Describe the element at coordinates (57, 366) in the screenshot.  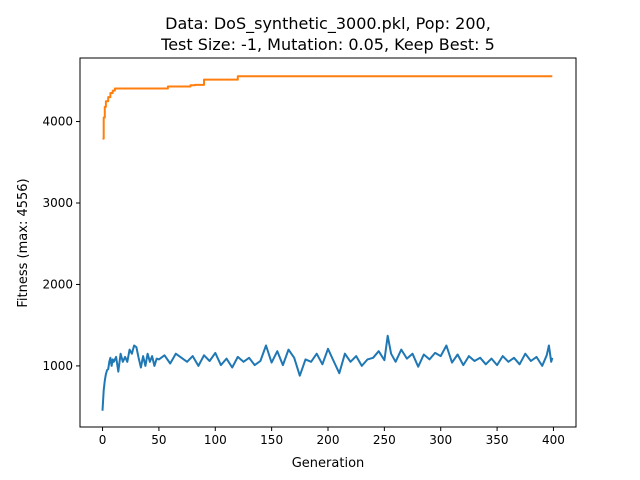
I see `y-tick-label: 1000` at that location.